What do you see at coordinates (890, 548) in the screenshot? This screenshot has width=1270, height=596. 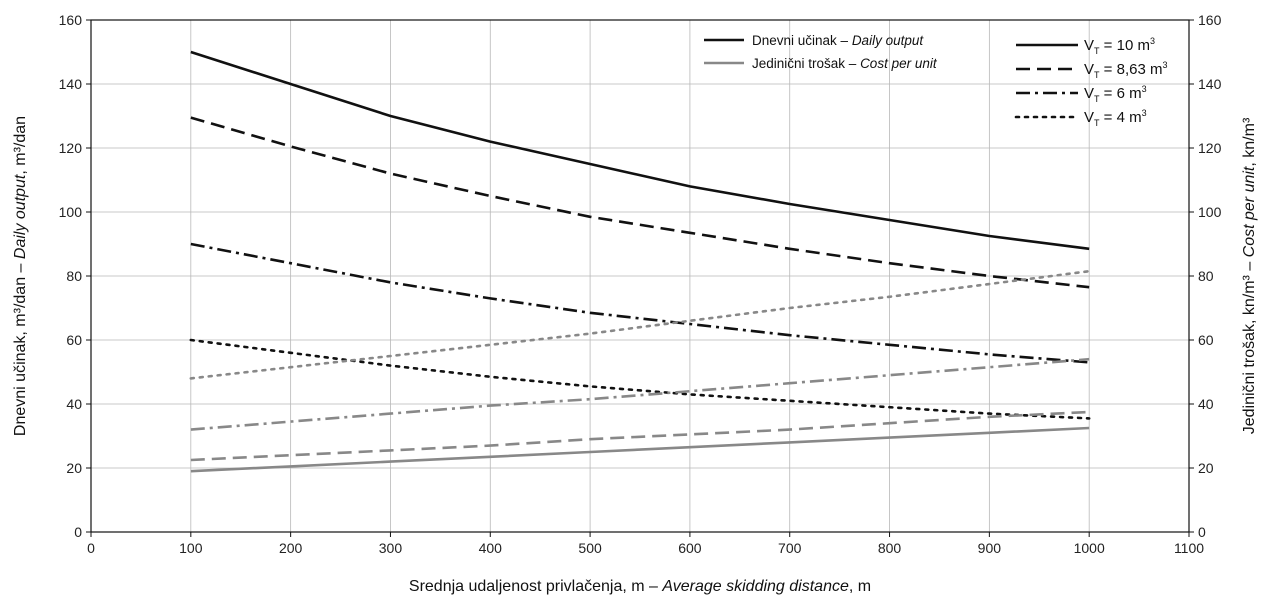 I see `x-tick-label: 800` at bounding box center [890, 548].